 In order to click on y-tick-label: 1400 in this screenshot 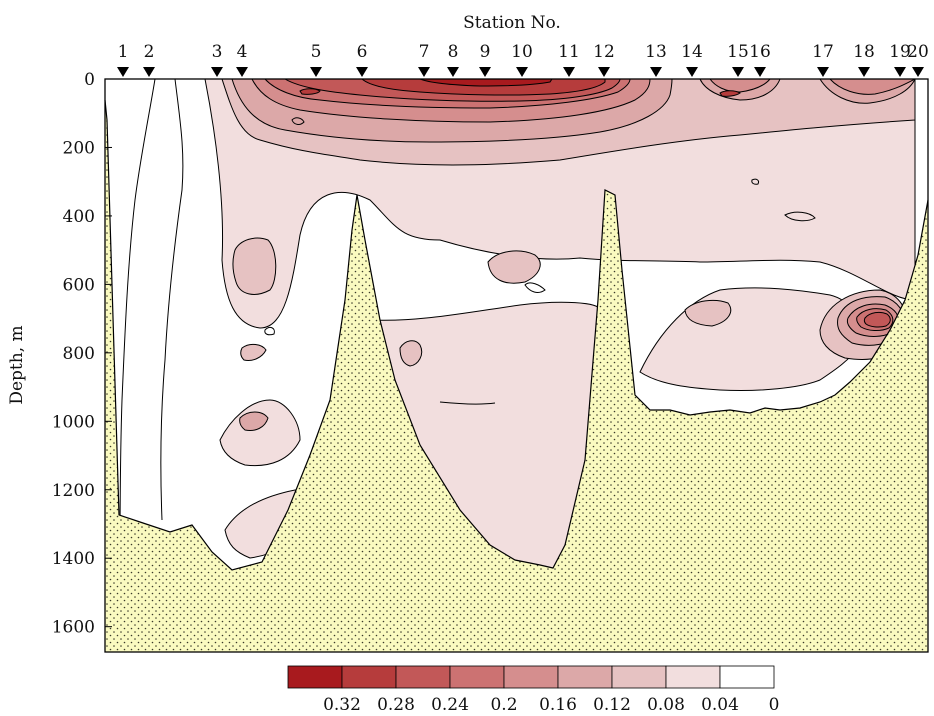, I will do `click(73, 559)`.